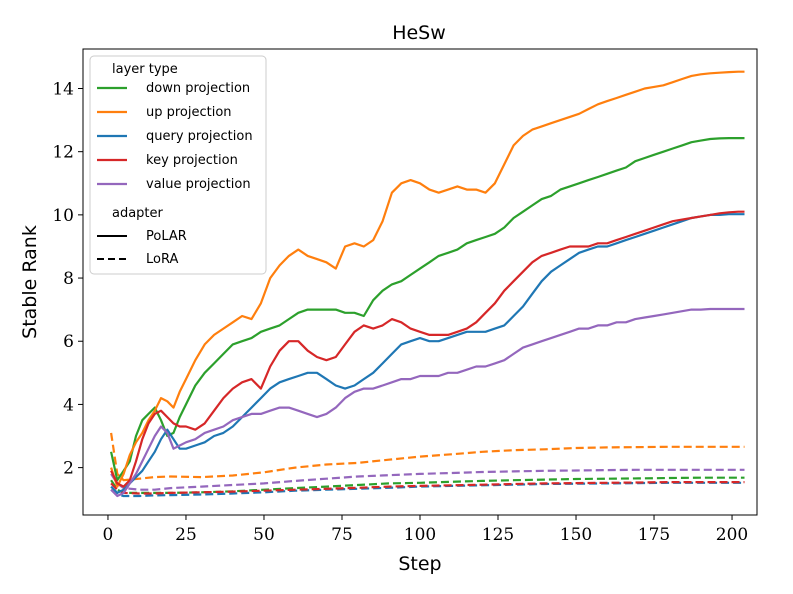 The image size is (793, 594). Describe the element at coordinates (198, 88) in the screenshot. I see `legend-label: down projection` at that location.